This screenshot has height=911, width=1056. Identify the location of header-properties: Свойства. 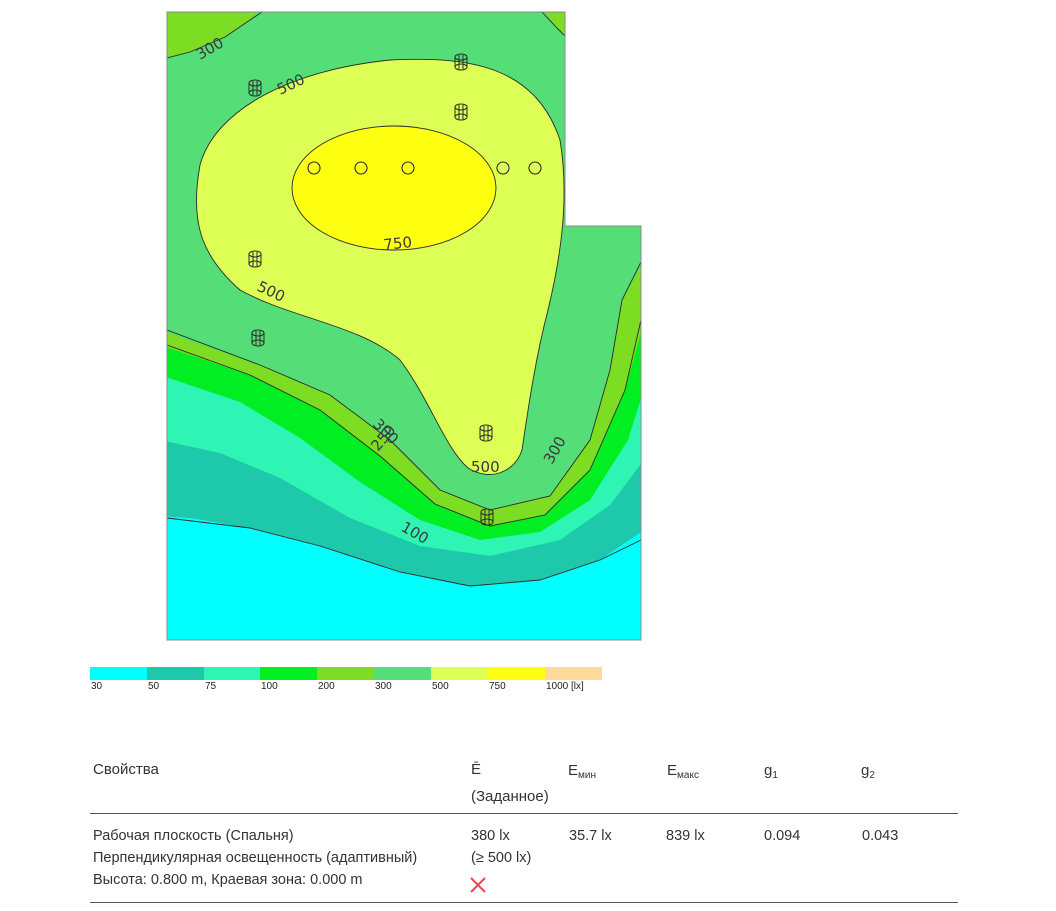
(126, 769).